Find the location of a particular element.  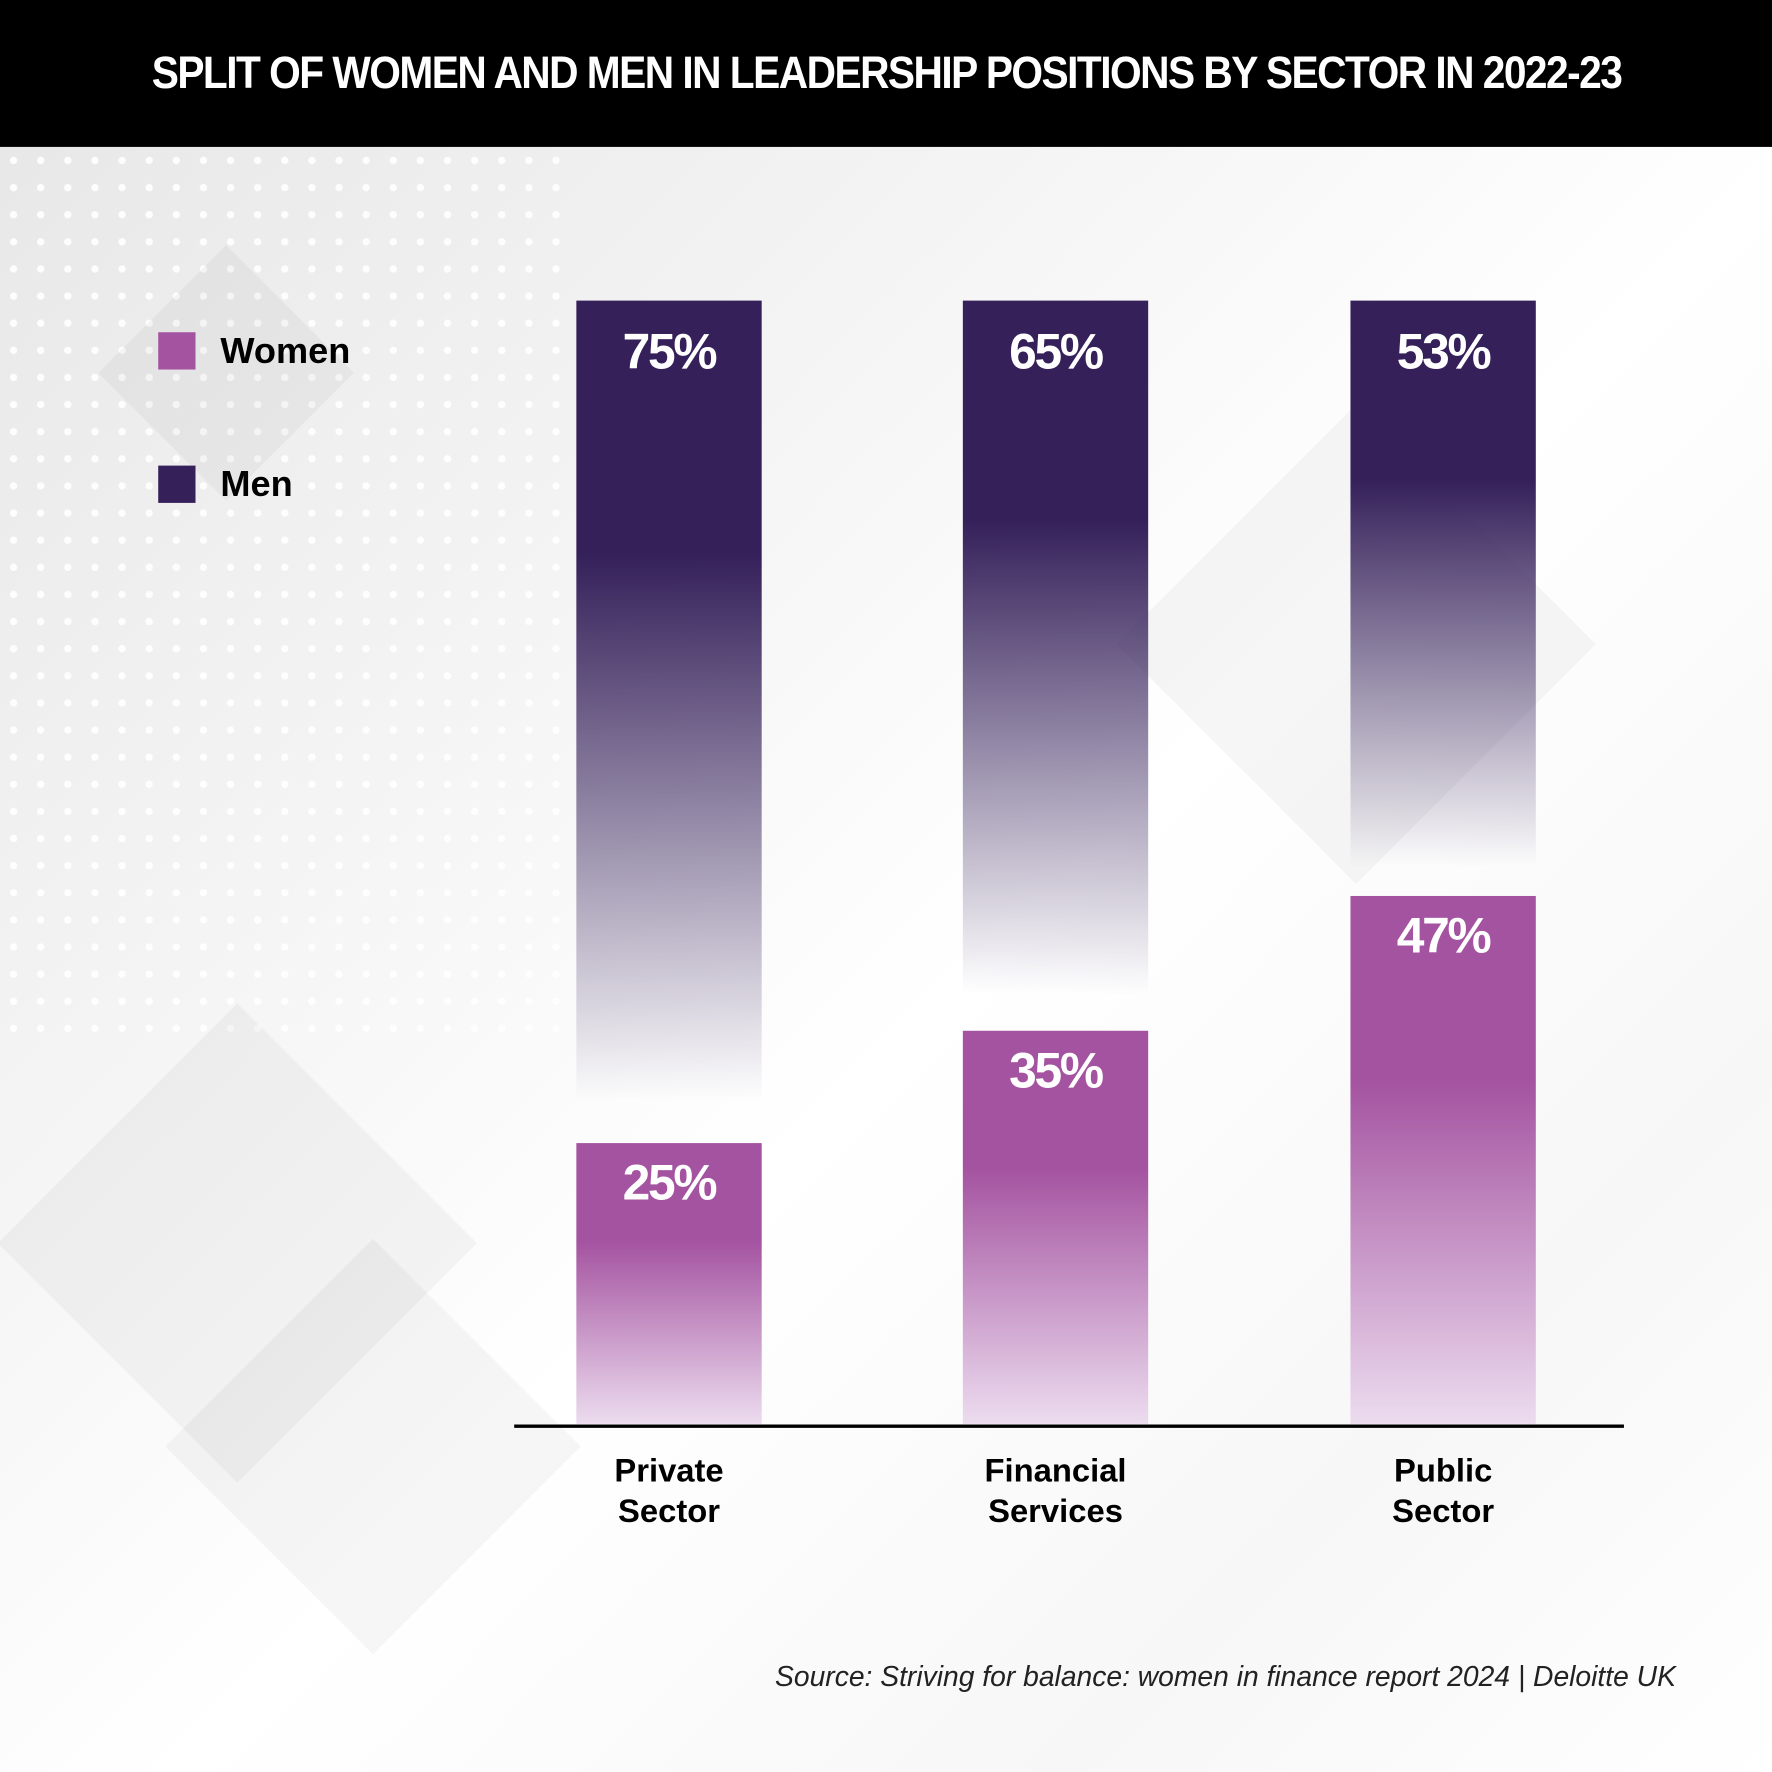

category-label-line: Public is located at coordinates (1443, 1471).